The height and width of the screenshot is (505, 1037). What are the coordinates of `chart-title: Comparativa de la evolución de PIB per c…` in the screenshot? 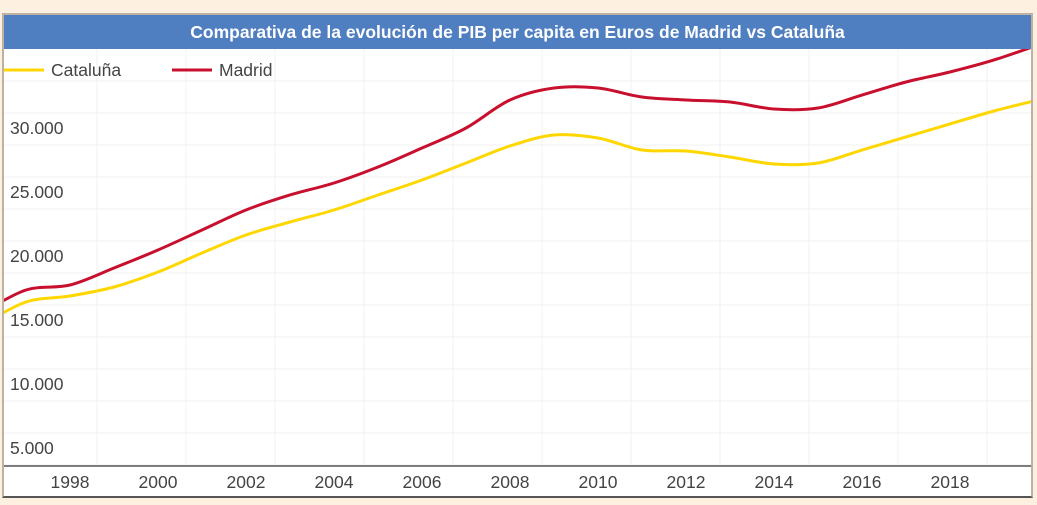 It's located at (517, 32).